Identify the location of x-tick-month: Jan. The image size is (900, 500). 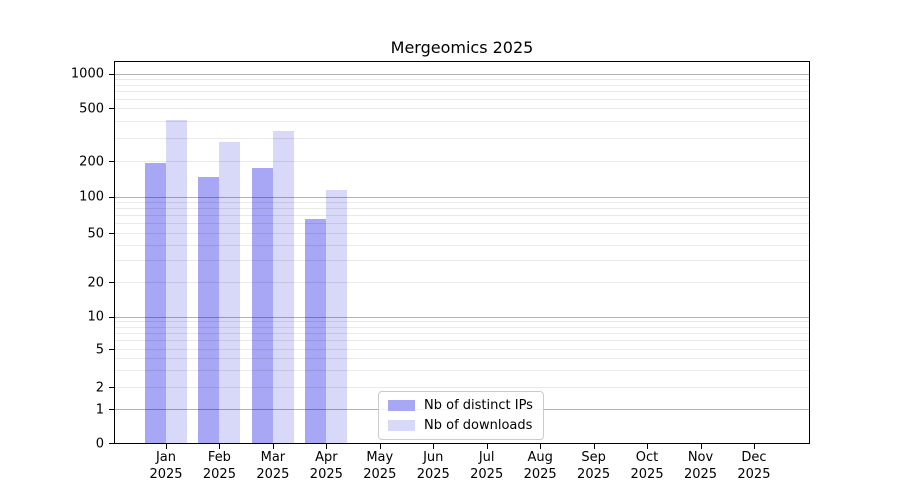
(166, 457).